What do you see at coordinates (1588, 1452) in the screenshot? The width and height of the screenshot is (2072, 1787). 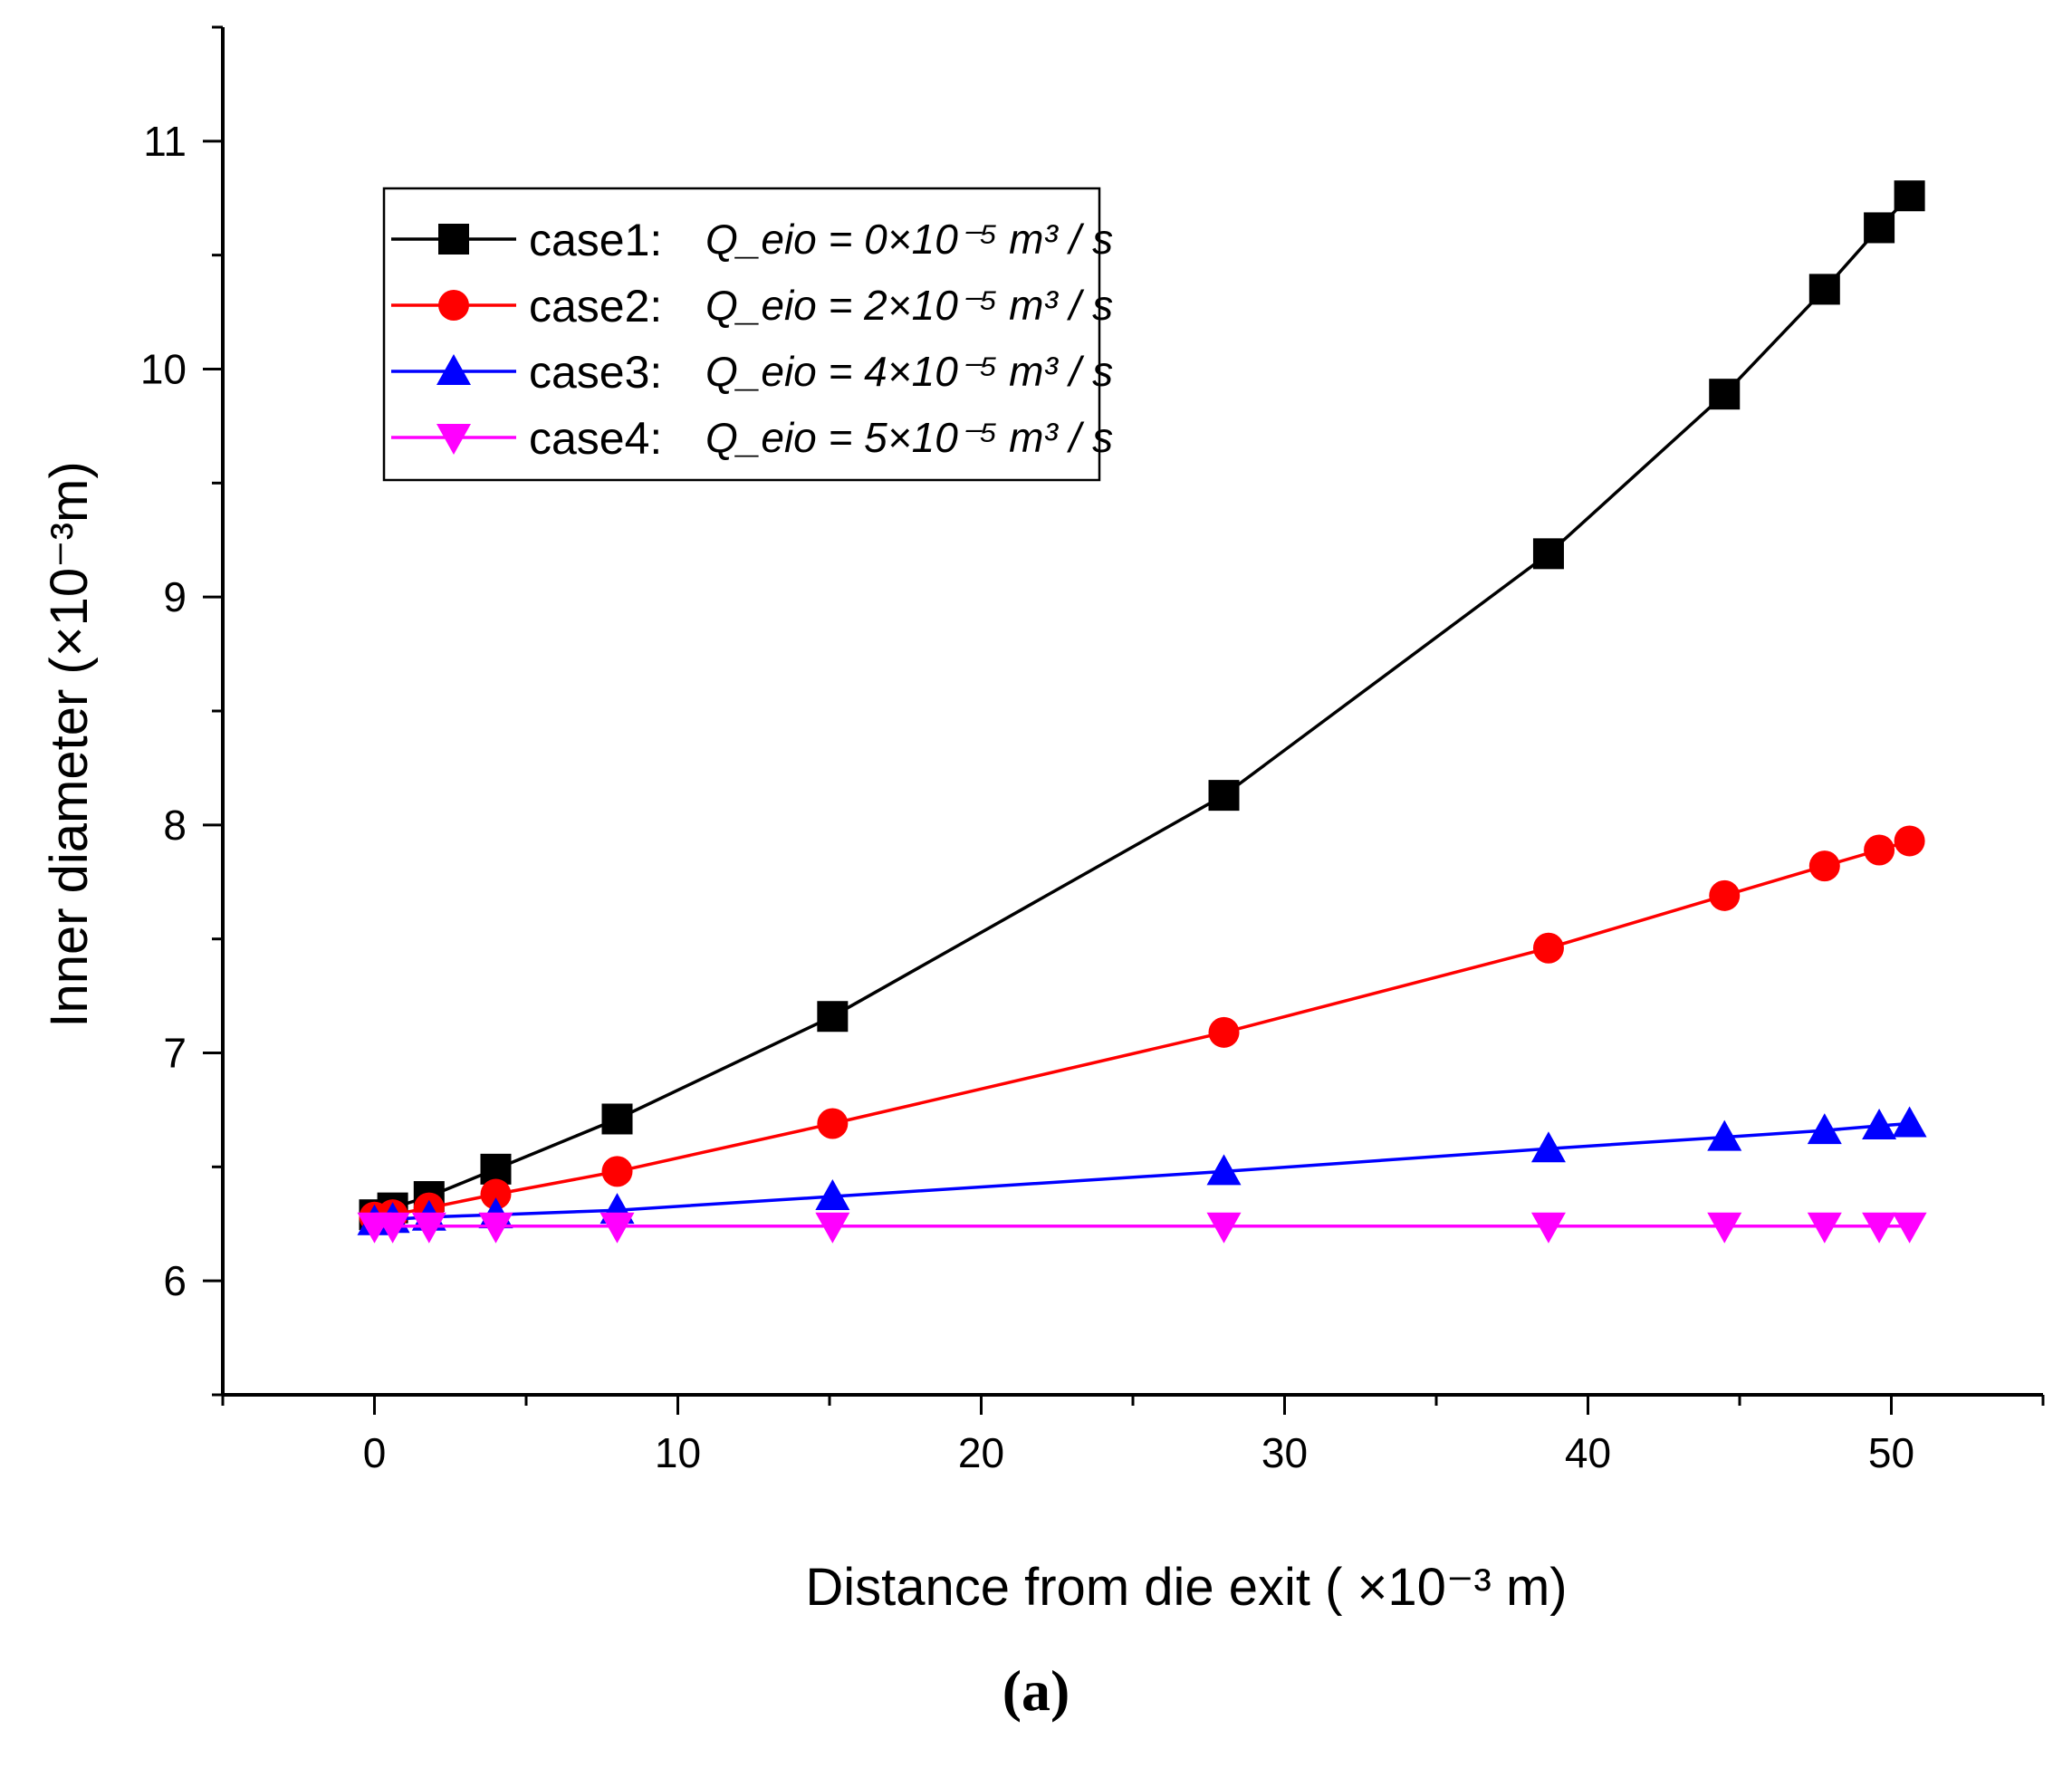 I see `x-tick-label: 40` at bounding box center [1588, 1452].